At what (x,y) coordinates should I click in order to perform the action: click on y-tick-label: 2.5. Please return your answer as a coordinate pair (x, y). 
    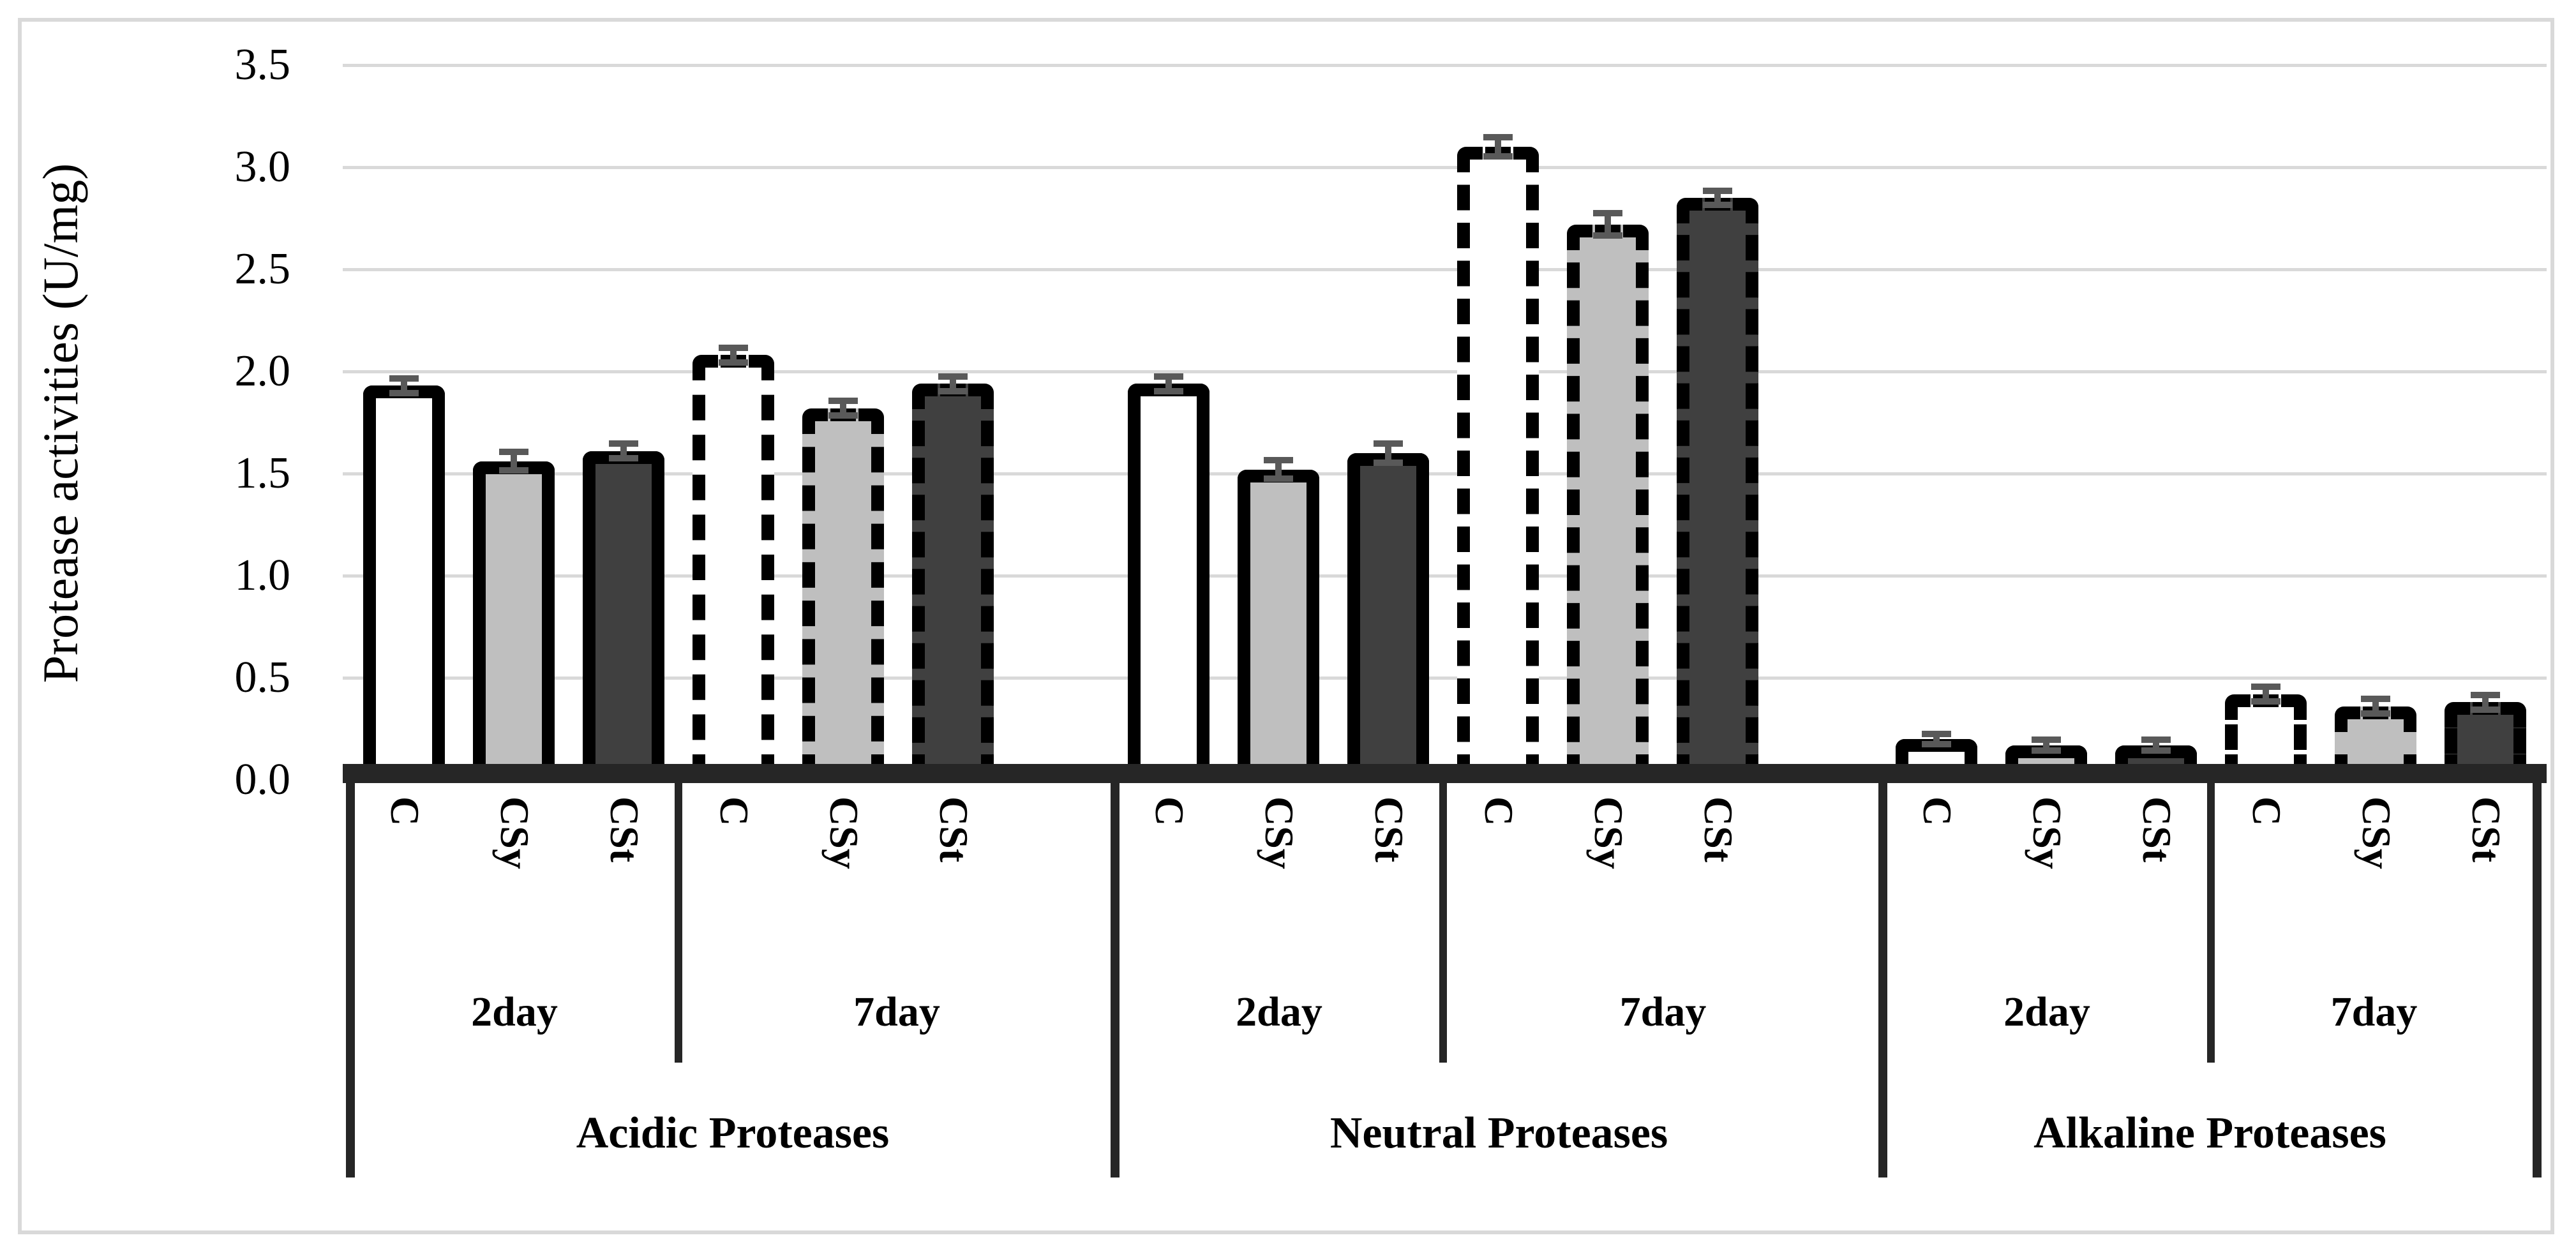
    Looking at the image, I should click on (262, 269).